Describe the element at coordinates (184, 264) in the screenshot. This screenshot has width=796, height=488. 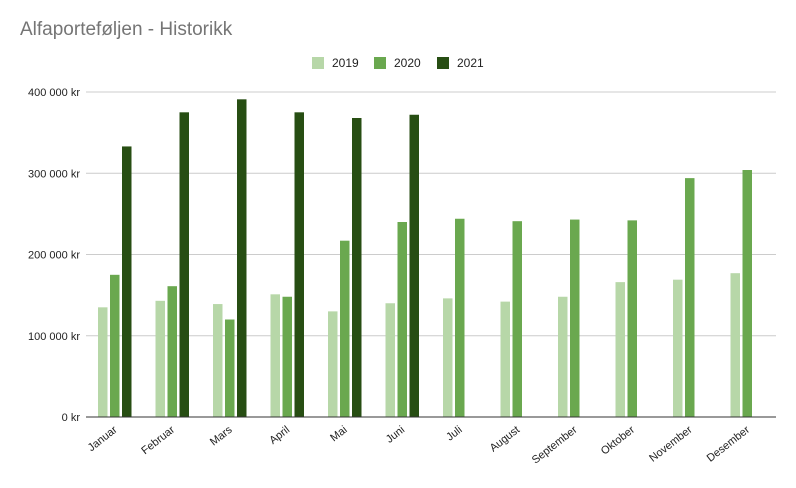
I see `bar-2021-februar` at that location.